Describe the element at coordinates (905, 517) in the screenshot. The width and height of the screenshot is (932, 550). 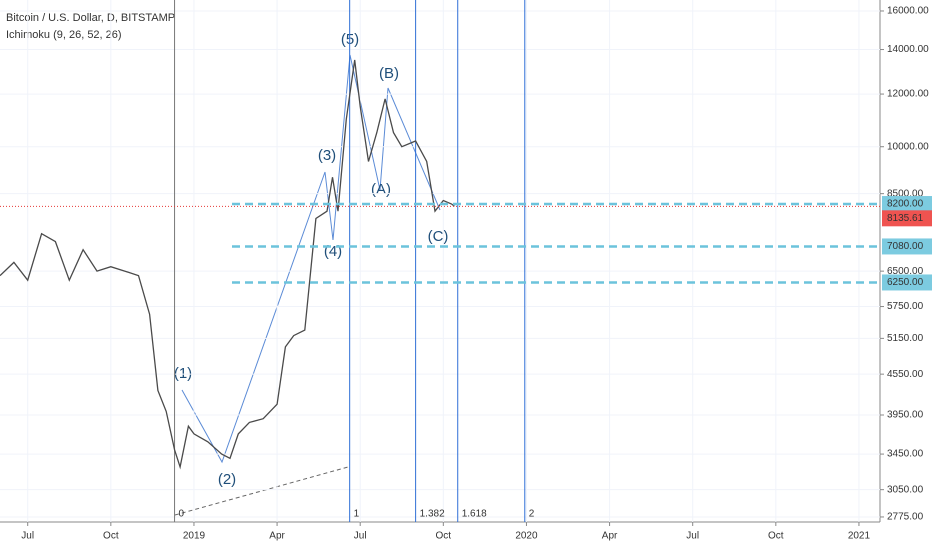
I see `y-tick-label: 2775.00` at that location.